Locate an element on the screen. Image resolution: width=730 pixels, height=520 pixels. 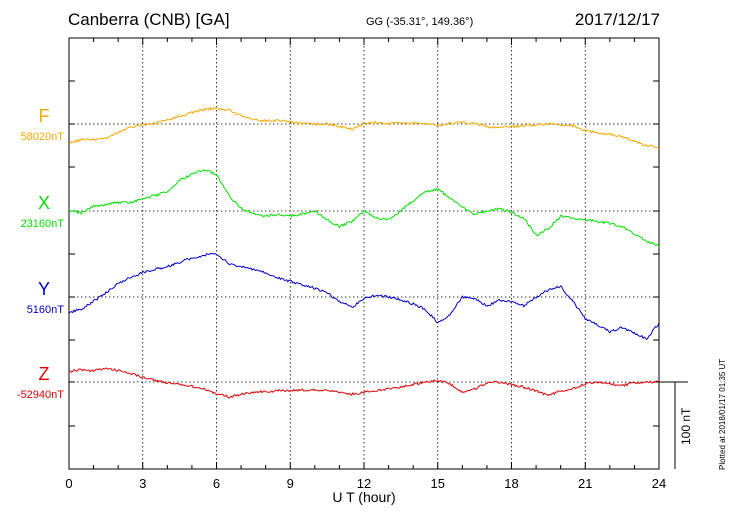
x-tick-label: 3 is located at coordinates (142, 483).